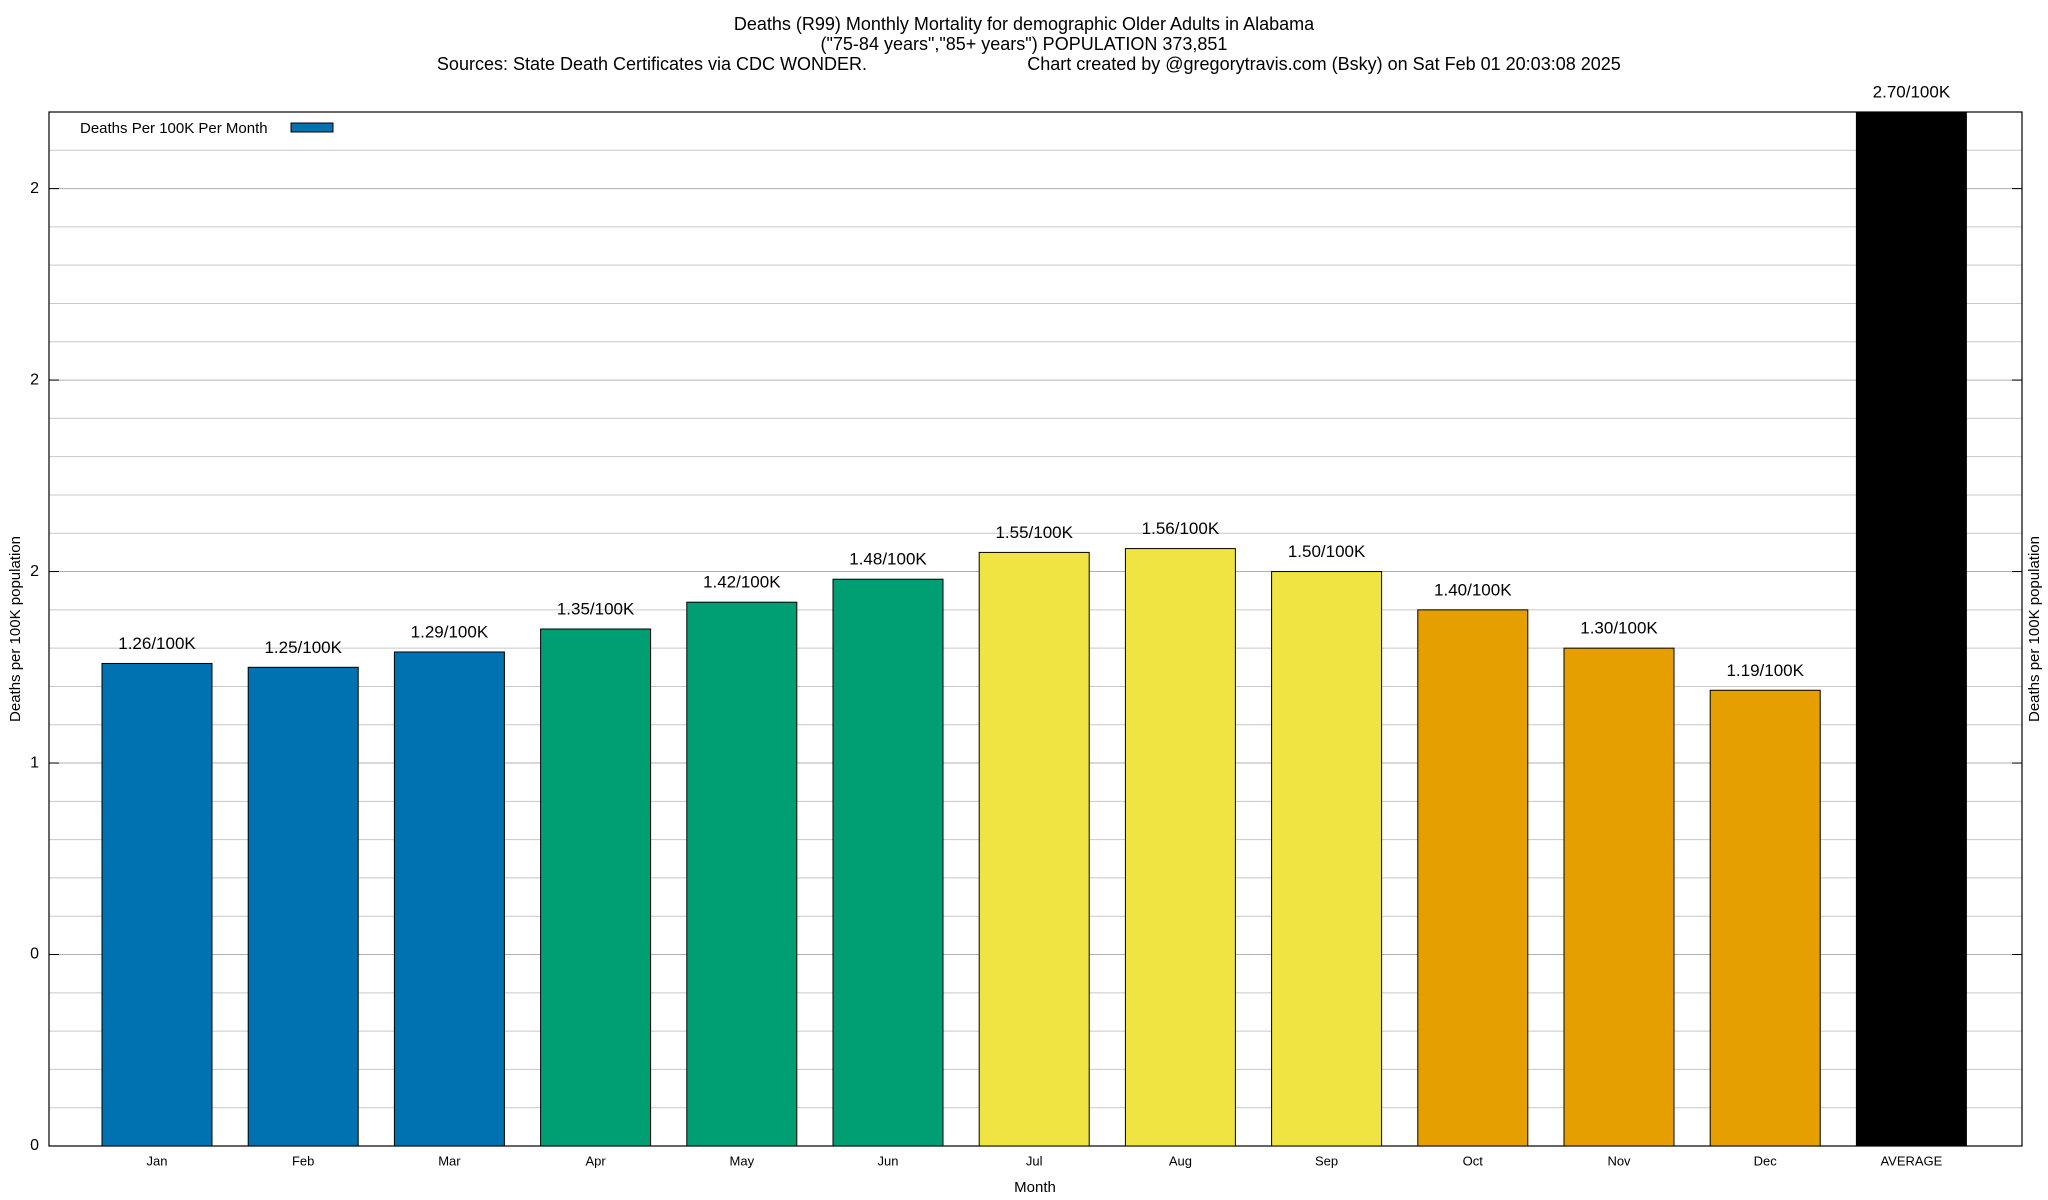 This screenshot has height=1200, width=2048. Describe the element at coordinates (1034, 532) in the screenshot. I see `value-label: 1.55/100K` at that location.